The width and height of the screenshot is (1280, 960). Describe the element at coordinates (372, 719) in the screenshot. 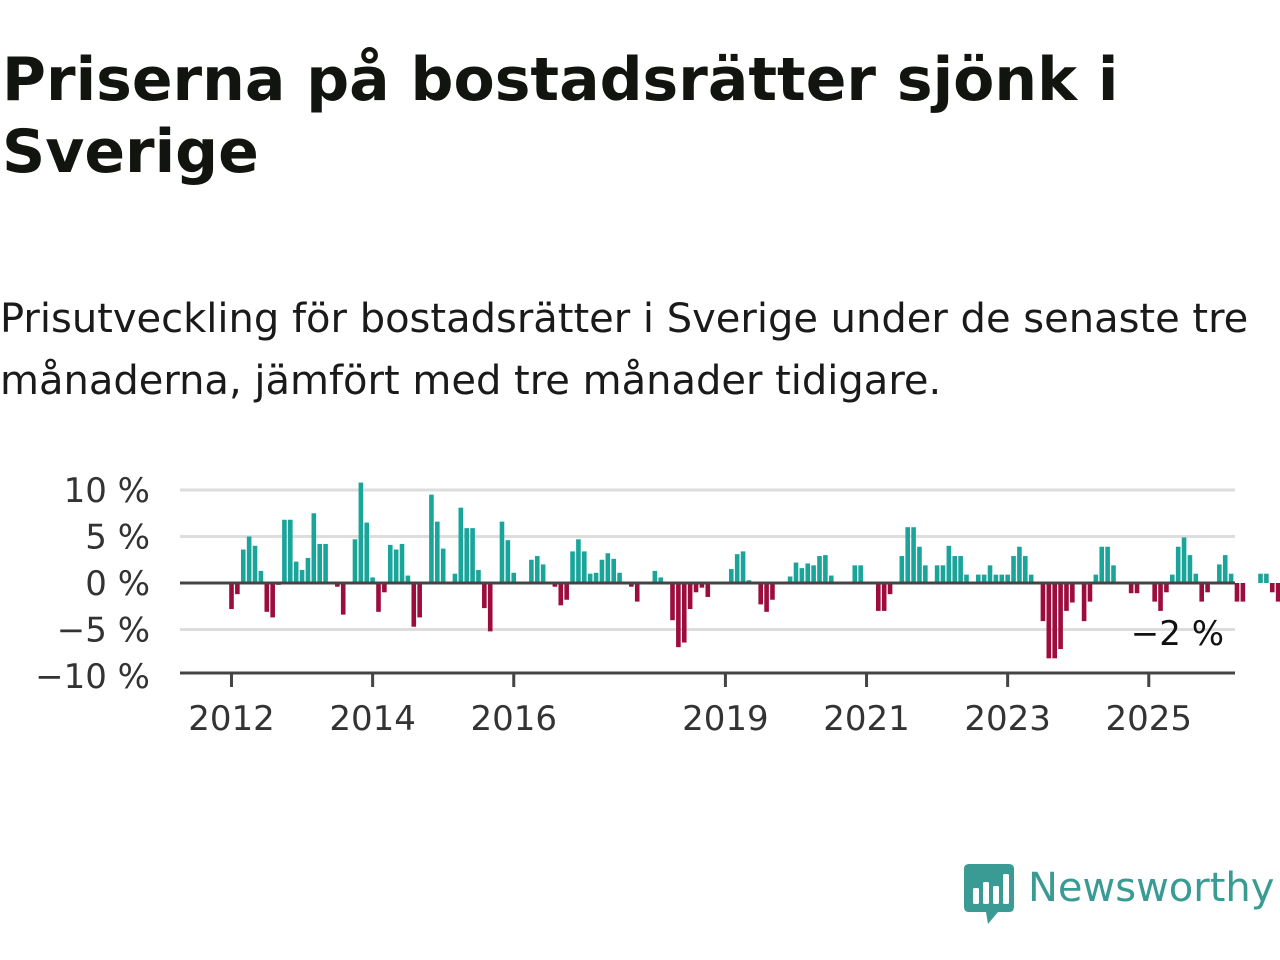

I see `x-tick-label: 2014` at that location.